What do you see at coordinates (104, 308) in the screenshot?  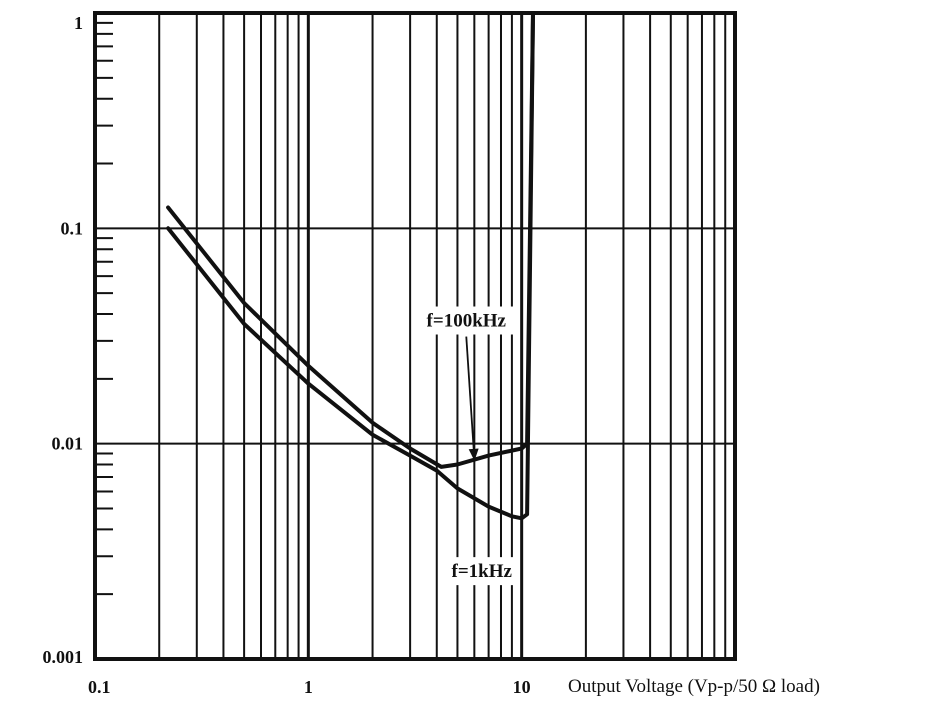 I see `y-axis-ticks` at bounding box center [104, 308].